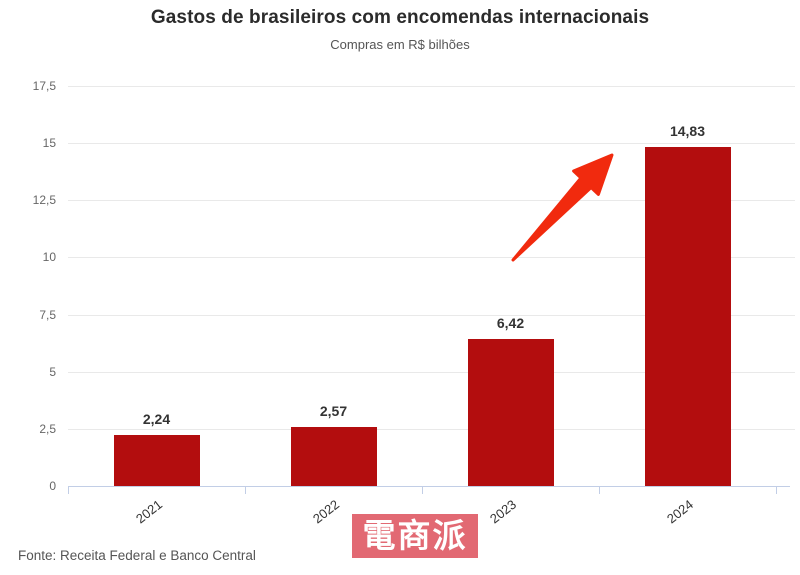 Image resolution: width=800 pixels, height=575 pixels. What do you see at coordinates (44, 200) in the screenshot?
I see `y-axis-tick-label: 12,5` at bounding box center [44, 200].